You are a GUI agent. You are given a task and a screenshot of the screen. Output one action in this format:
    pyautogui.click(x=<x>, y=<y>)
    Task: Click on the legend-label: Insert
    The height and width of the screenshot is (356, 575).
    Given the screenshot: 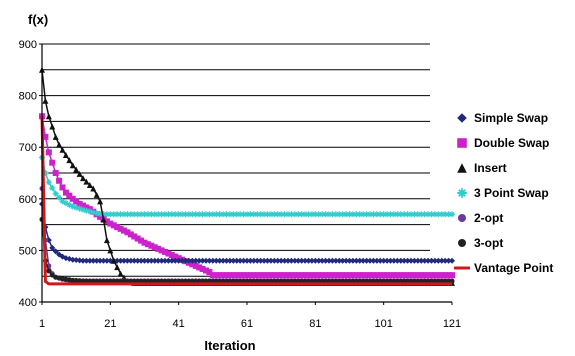 What is the action you would take?
    pyautogui.click(x=490, y=168)
    